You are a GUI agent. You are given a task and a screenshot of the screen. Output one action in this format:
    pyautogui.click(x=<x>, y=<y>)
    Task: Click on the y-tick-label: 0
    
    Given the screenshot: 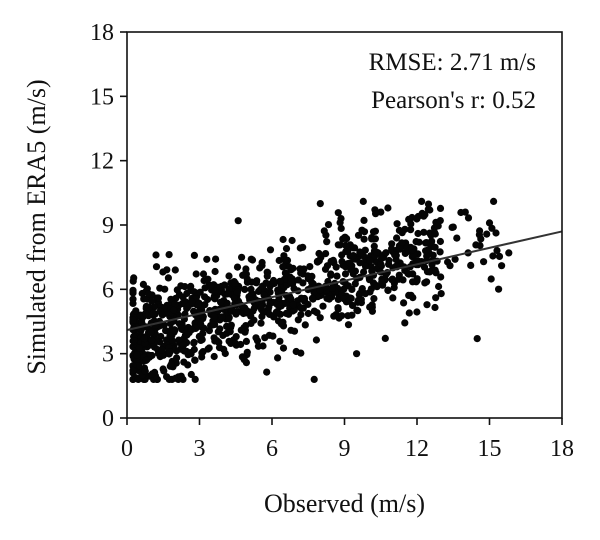 What is the action you would take?
    pyautogui.click(x=108, y=419)
    